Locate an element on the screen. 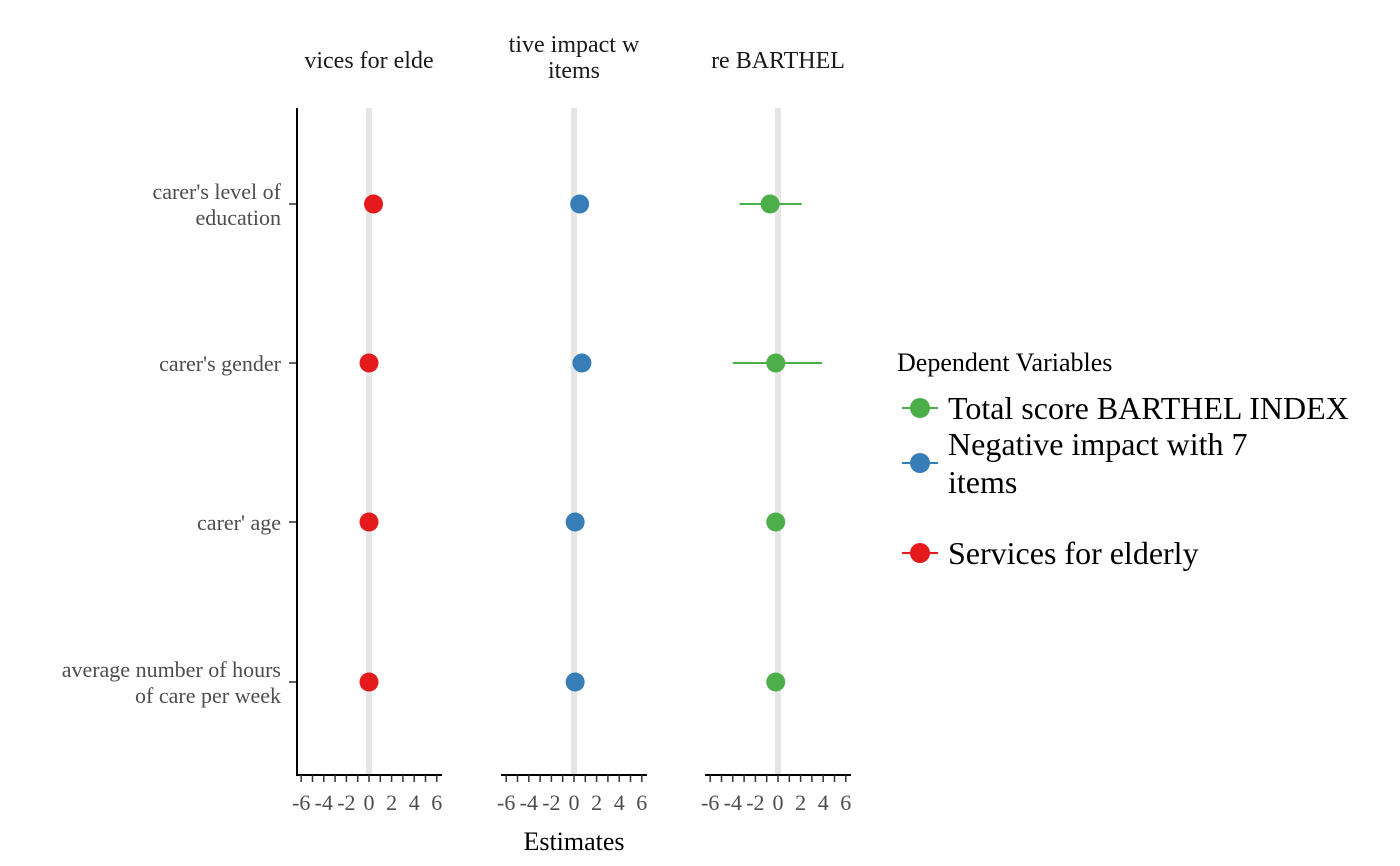  facet-panel: re BARTHEL -6 -4 -2 0 2 4 6 is located at coordinates (776, 431).